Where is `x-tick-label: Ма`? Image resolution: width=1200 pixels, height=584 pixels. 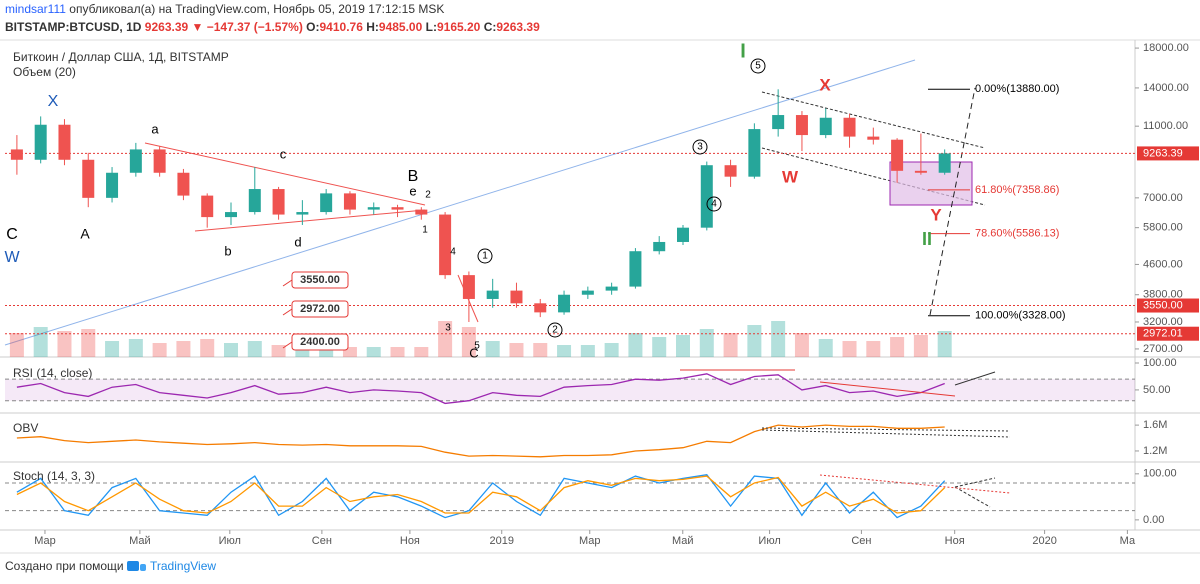 x-tick-label: Ма is located at coordinates (1128, 541).